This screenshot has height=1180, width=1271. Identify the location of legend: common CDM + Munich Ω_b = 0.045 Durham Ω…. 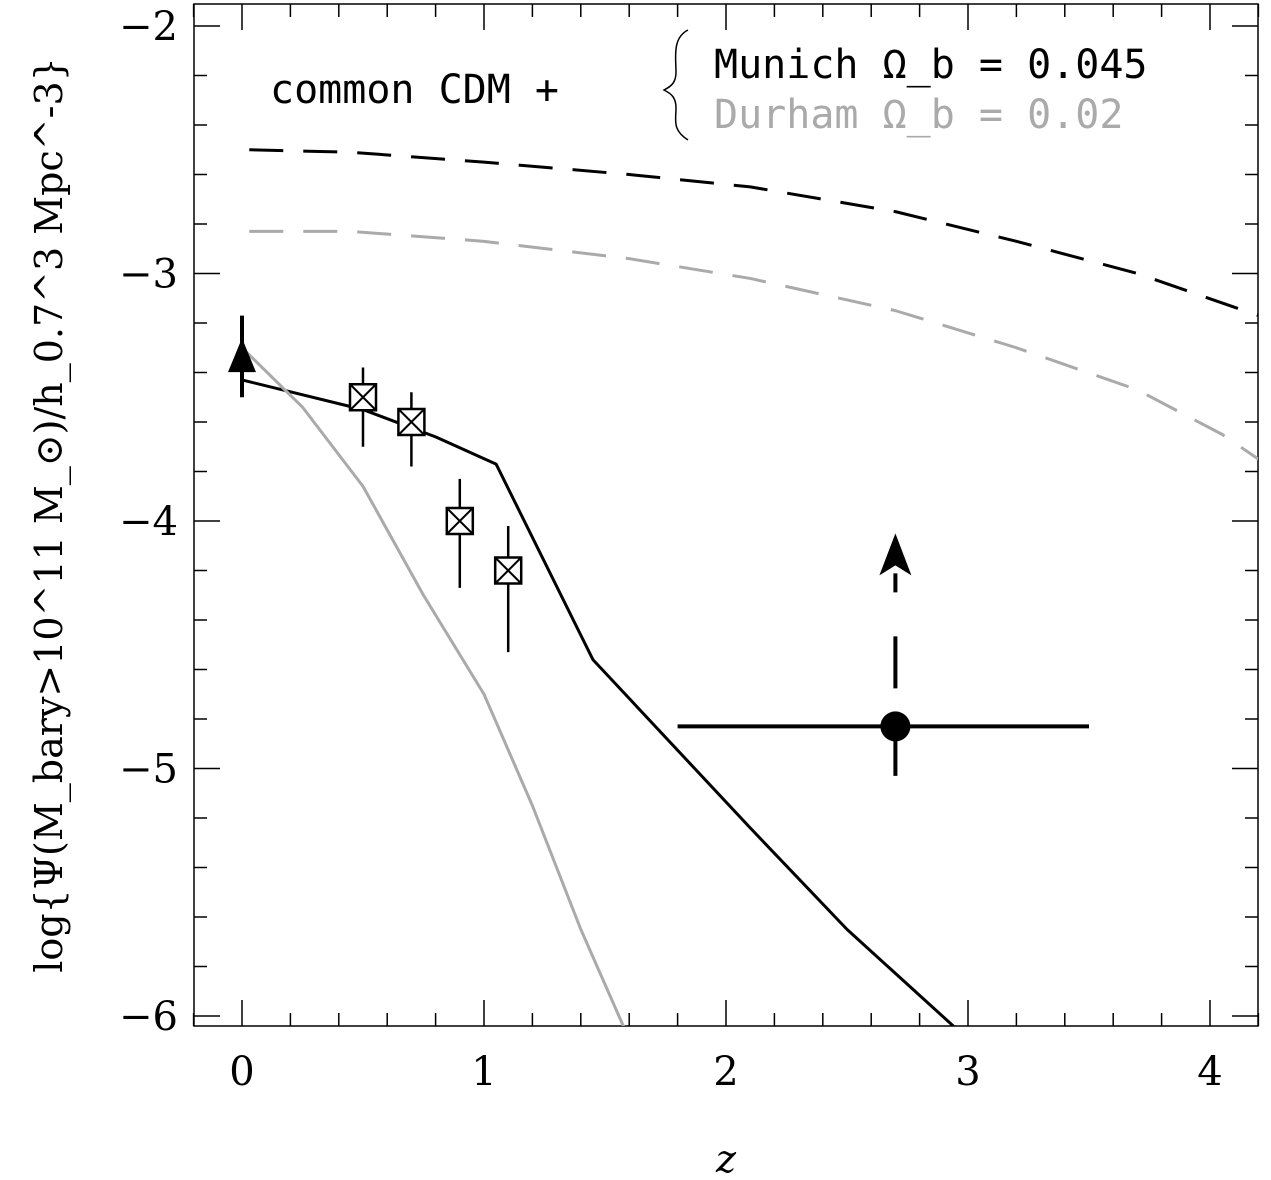
(708, 85).